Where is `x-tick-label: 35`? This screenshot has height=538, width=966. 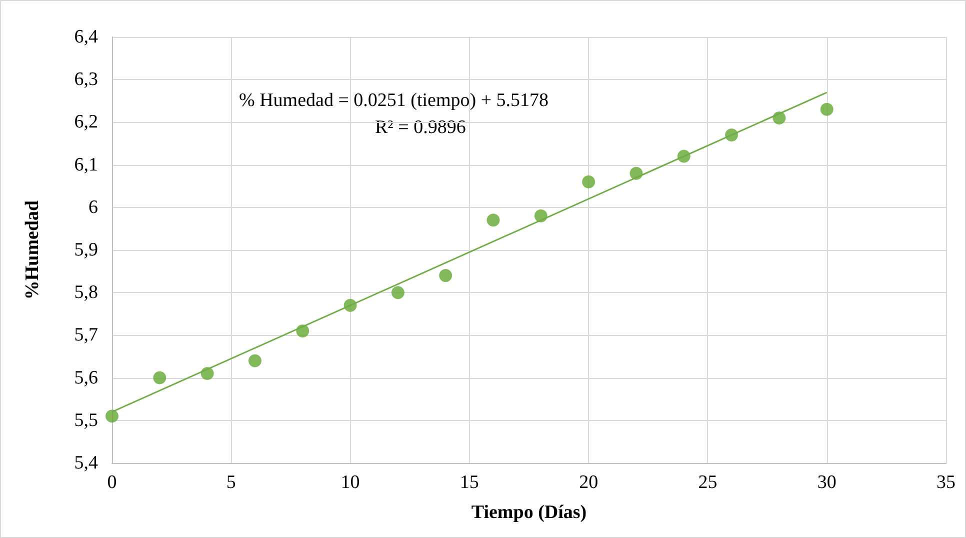 x-tick-label: 35 is located at coordinates (946, 482).